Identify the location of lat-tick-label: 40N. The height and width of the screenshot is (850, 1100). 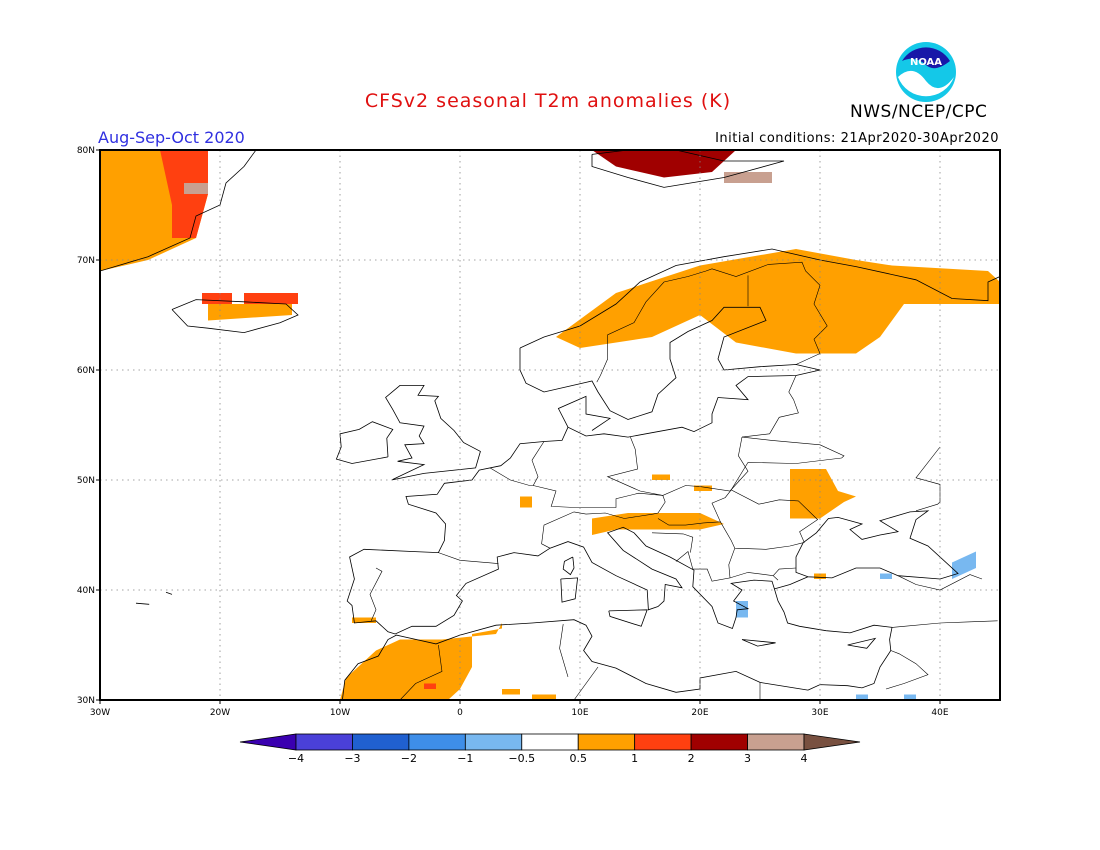
(86, 591).